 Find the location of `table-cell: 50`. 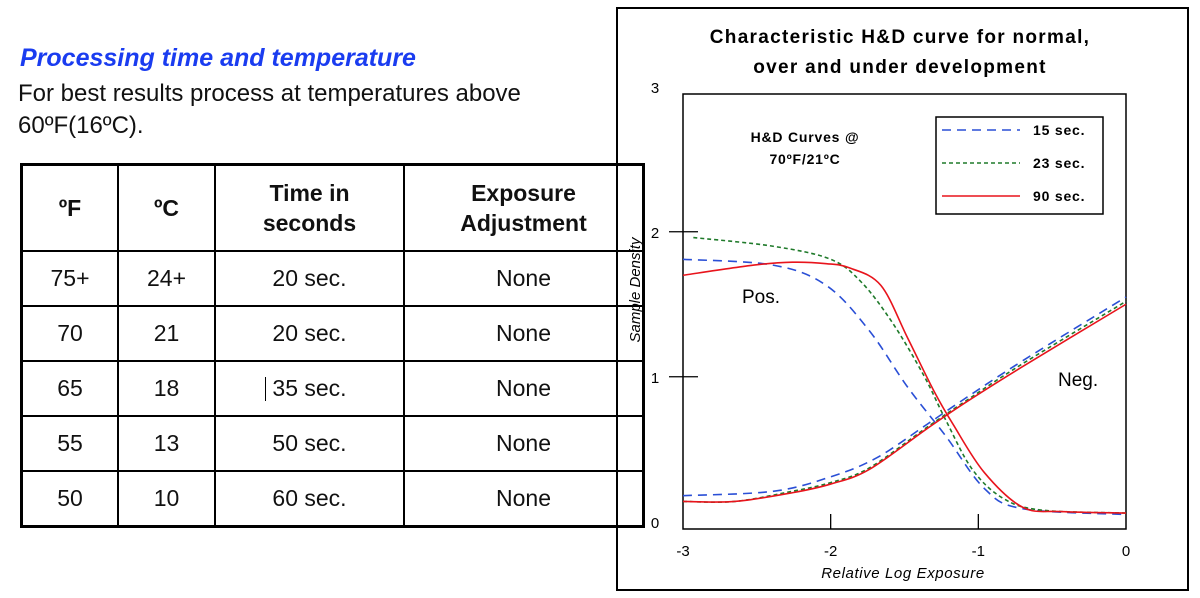

table-cell: 50 is located at coordinates (69, 499).